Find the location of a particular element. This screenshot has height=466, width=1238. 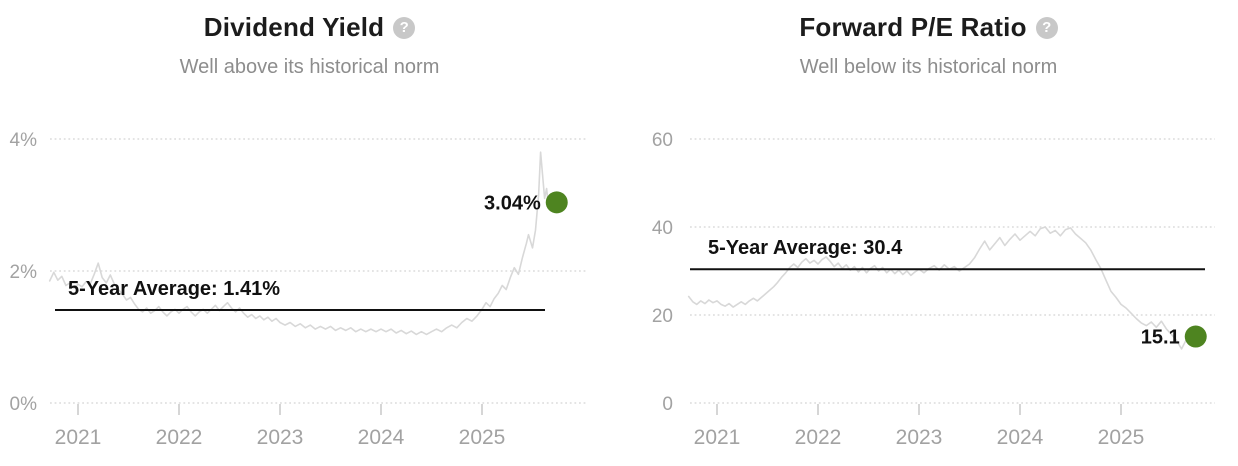

chart-title: Forward P/E Ratio is located at coordinates (913, 27).